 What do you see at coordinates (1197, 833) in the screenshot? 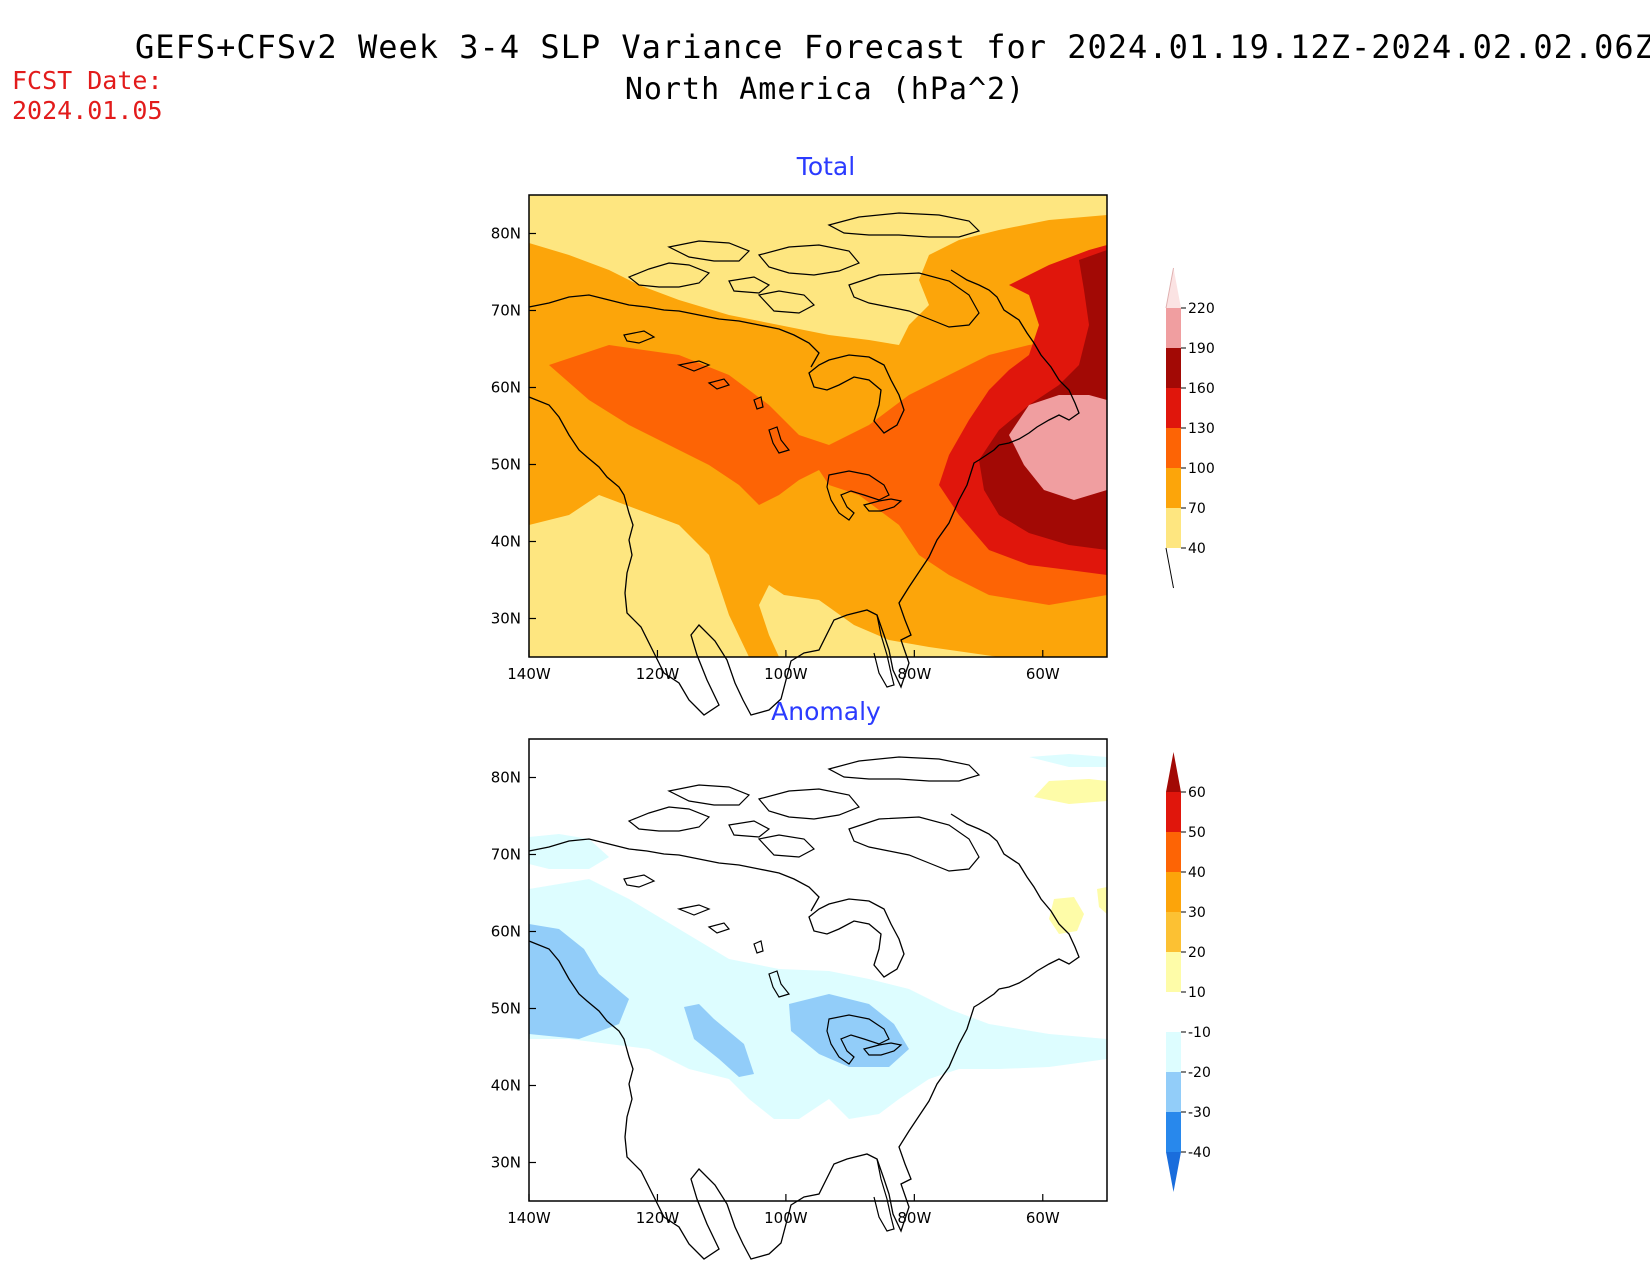
I see `colorbar-level-label: 50` at bounding box center [1197, 833].